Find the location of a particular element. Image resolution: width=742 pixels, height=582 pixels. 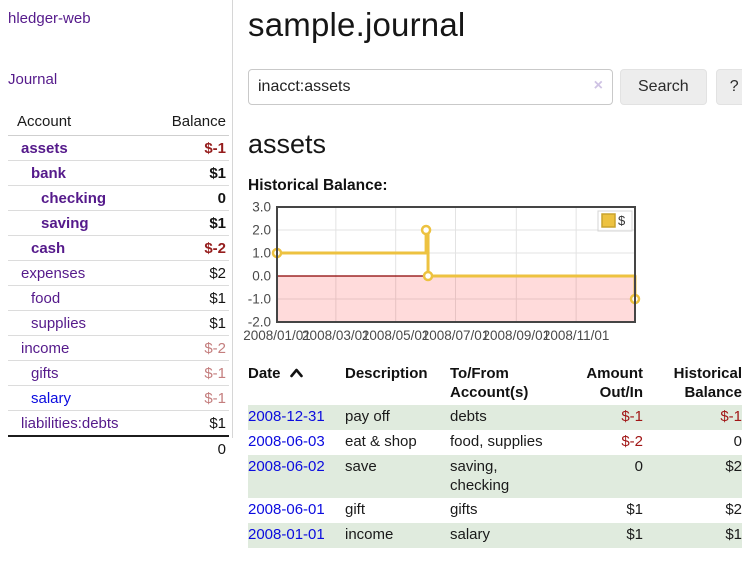

search-form: × Search ? is located at coordinates (495, 87).